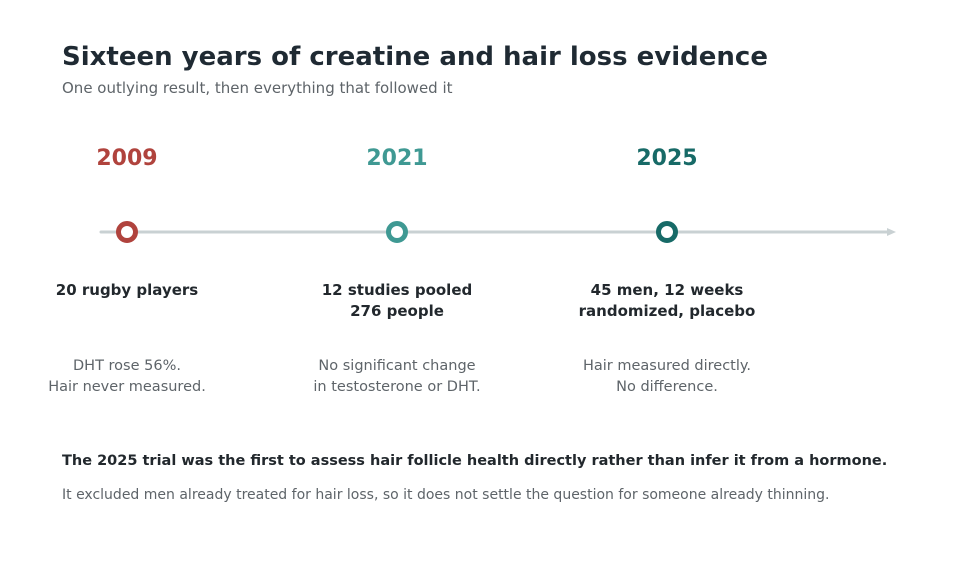  I want to click on milestone-year: 2009, so click(127, 158).